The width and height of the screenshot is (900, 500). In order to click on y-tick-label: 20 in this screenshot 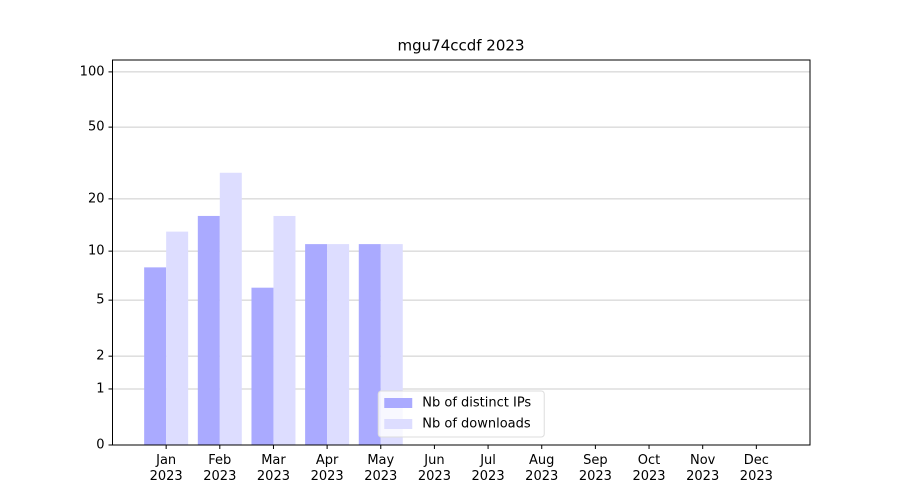, I will do `click(96, 198)`.